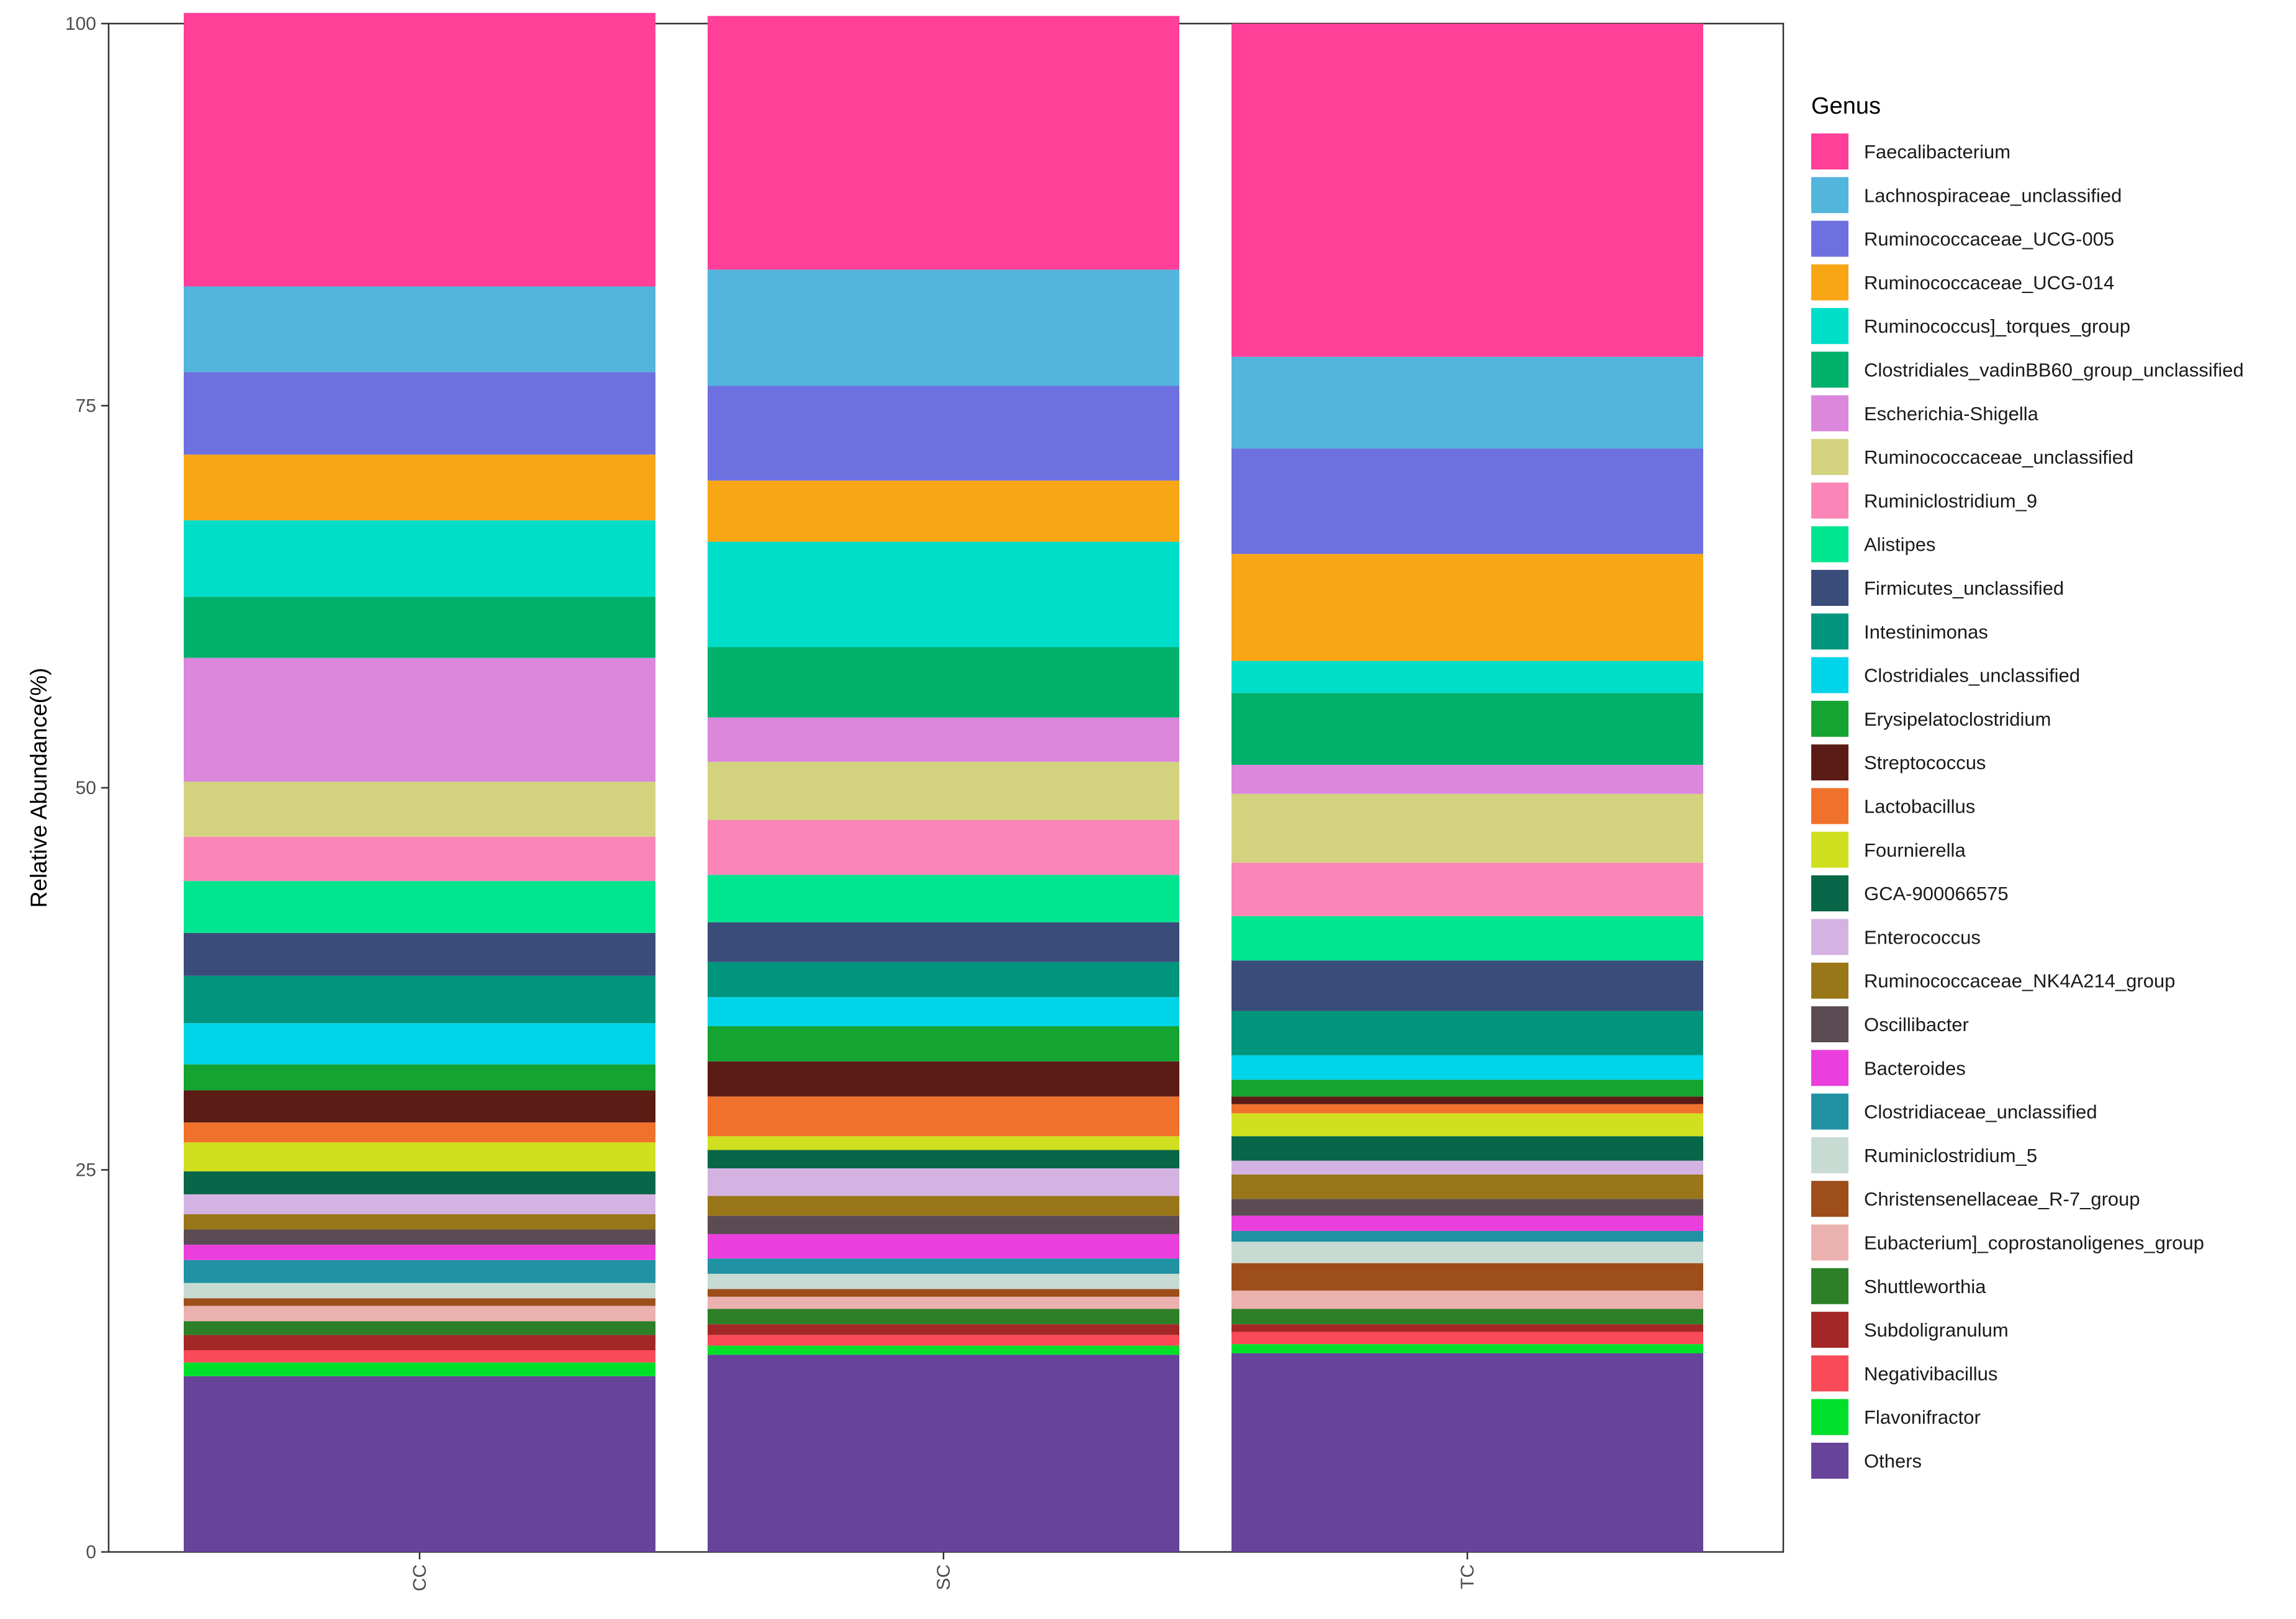  What do you see at coordinates (419, 1271) in the screenshot?
I see `bar-segment-cc-clostridiaceae-unclassified` at bounding box center [419, 1271].